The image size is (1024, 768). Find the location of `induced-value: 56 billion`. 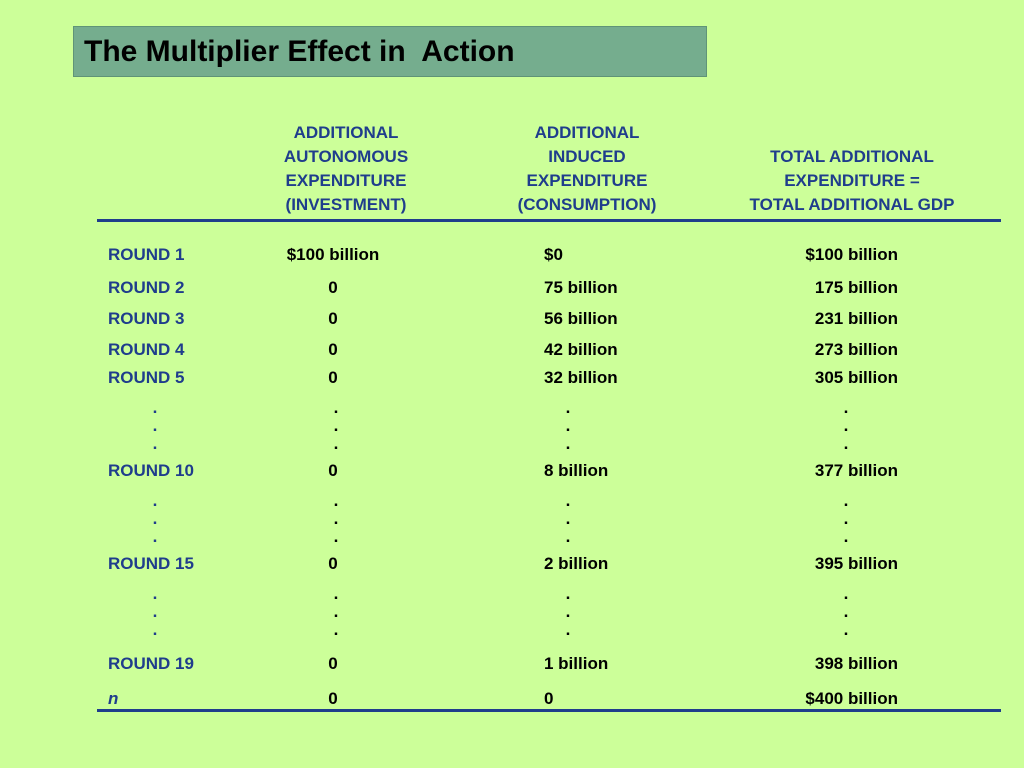

induced-value: 56 billion is located at coordinates (581, 318).